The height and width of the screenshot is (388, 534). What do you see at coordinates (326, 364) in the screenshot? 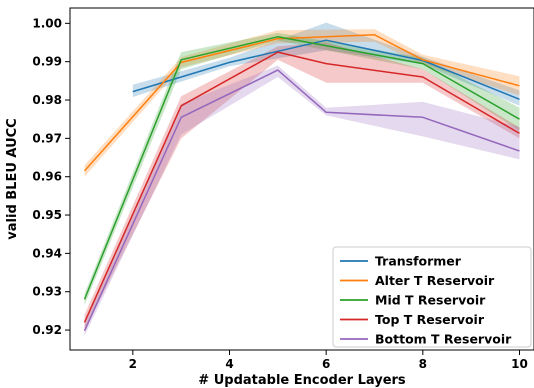
I see `x-tick-label: 6` at bounding box center [326, 364].